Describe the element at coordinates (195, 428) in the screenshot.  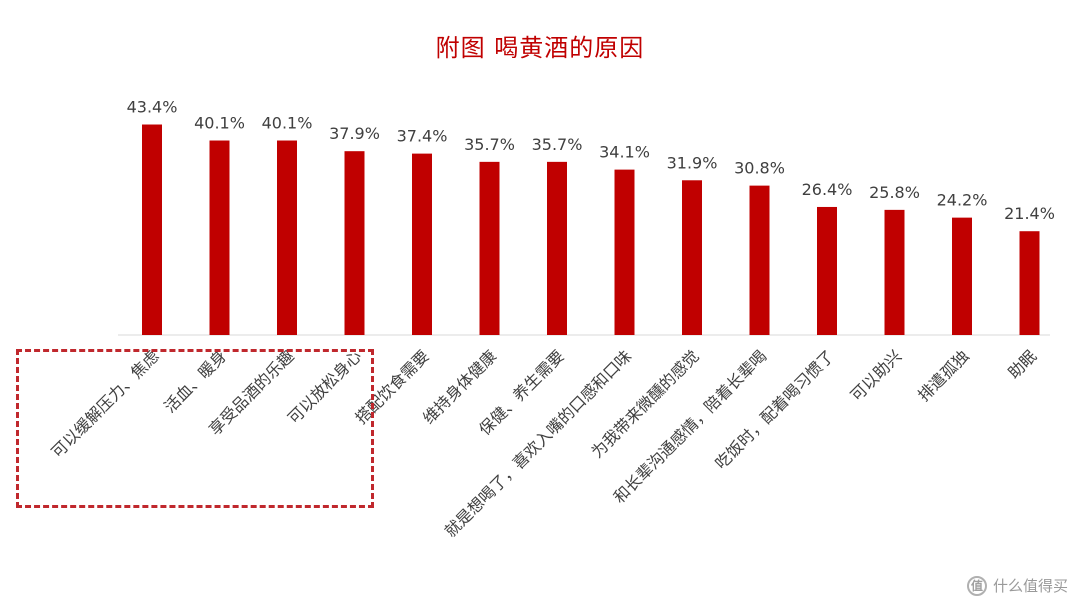
I see `highlight-dashed-box` at that location.